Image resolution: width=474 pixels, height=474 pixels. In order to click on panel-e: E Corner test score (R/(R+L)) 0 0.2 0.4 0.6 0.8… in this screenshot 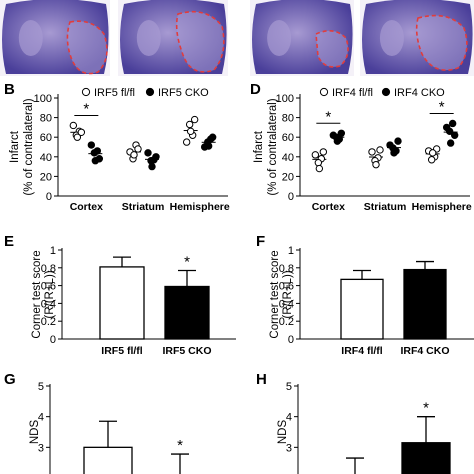, I will do `click(120, 295)`.